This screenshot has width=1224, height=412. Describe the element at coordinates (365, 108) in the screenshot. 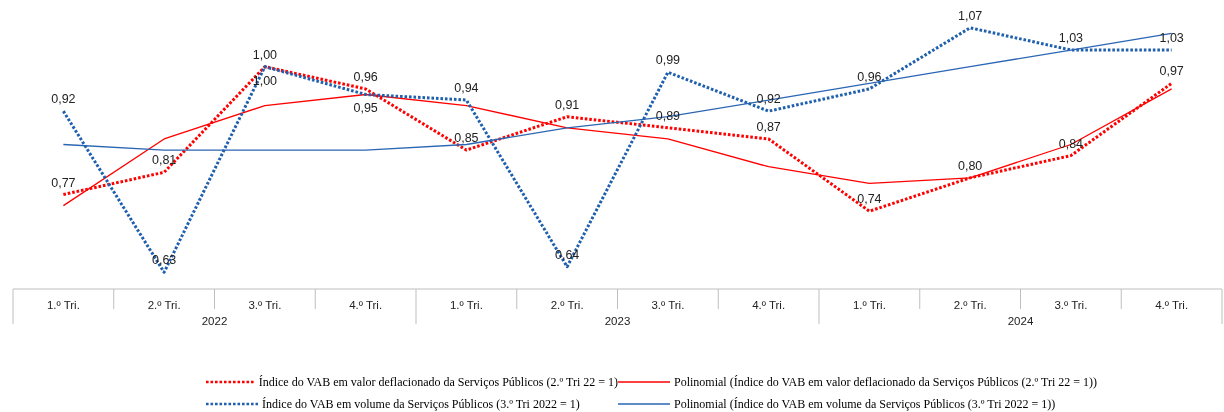

I see `data-label: 0,95` at that location.